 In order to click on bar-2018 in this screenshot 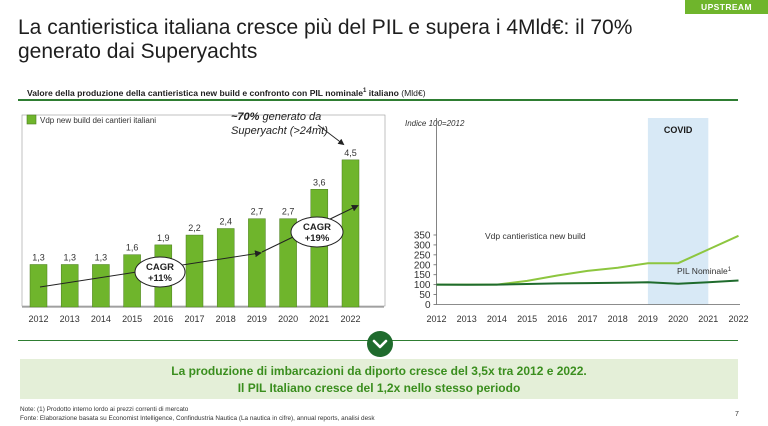, I will do `click(225, 268)`.